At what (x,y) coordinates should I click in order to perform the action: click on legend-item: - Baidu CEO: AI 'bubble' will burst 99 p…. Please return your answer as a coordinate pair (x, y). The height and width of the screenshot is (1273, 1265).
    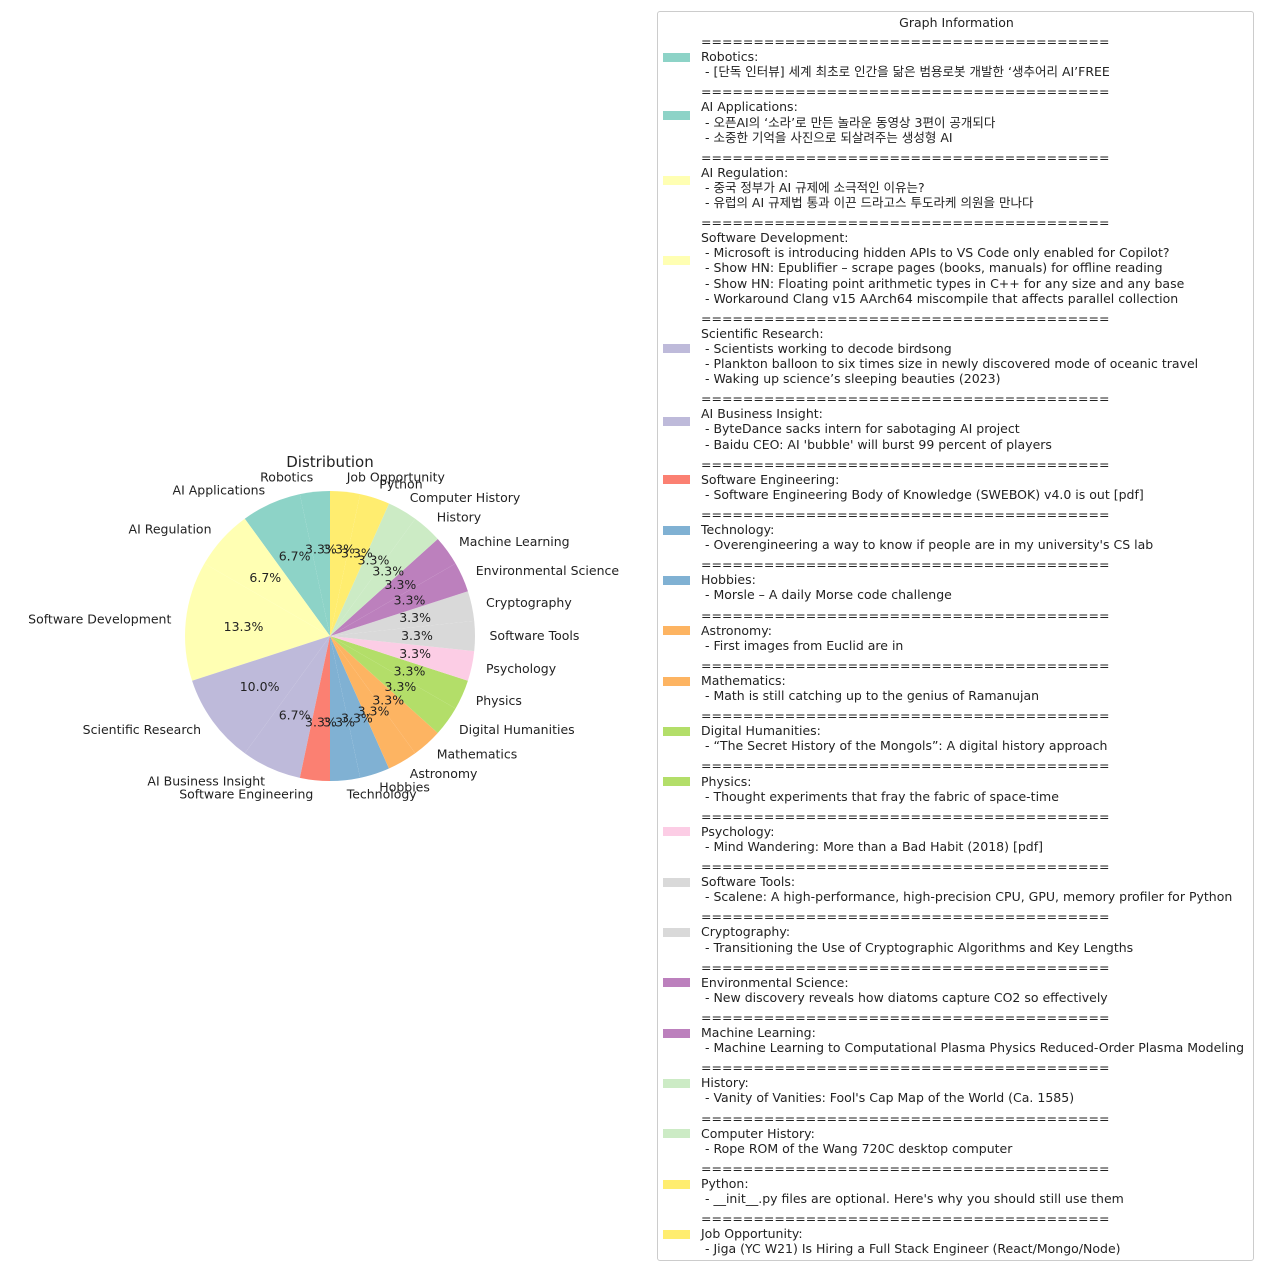
    Looking at the image, I should click on (876, 444).